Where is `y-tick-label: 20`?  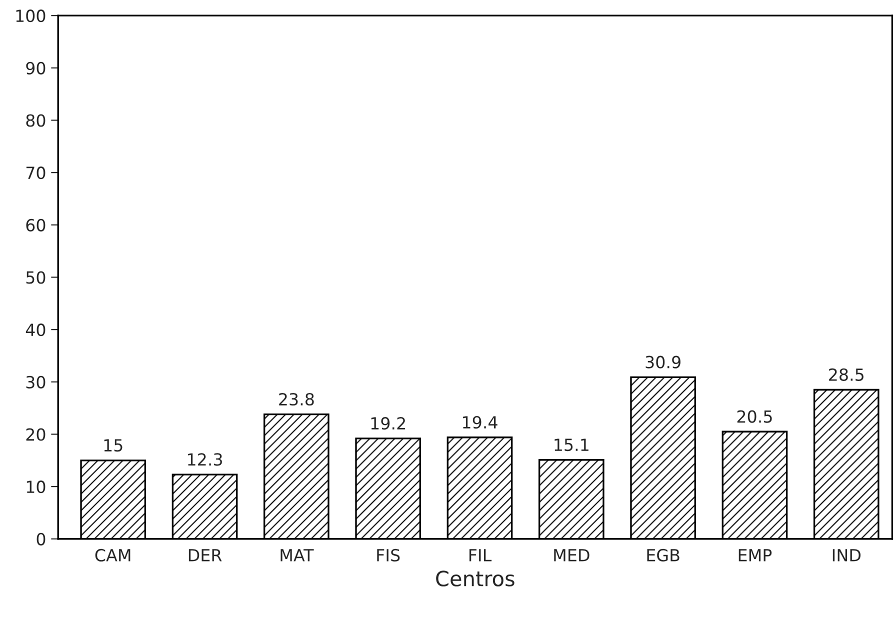 y-tick-label: 20 is located at coordinates (36, 434).